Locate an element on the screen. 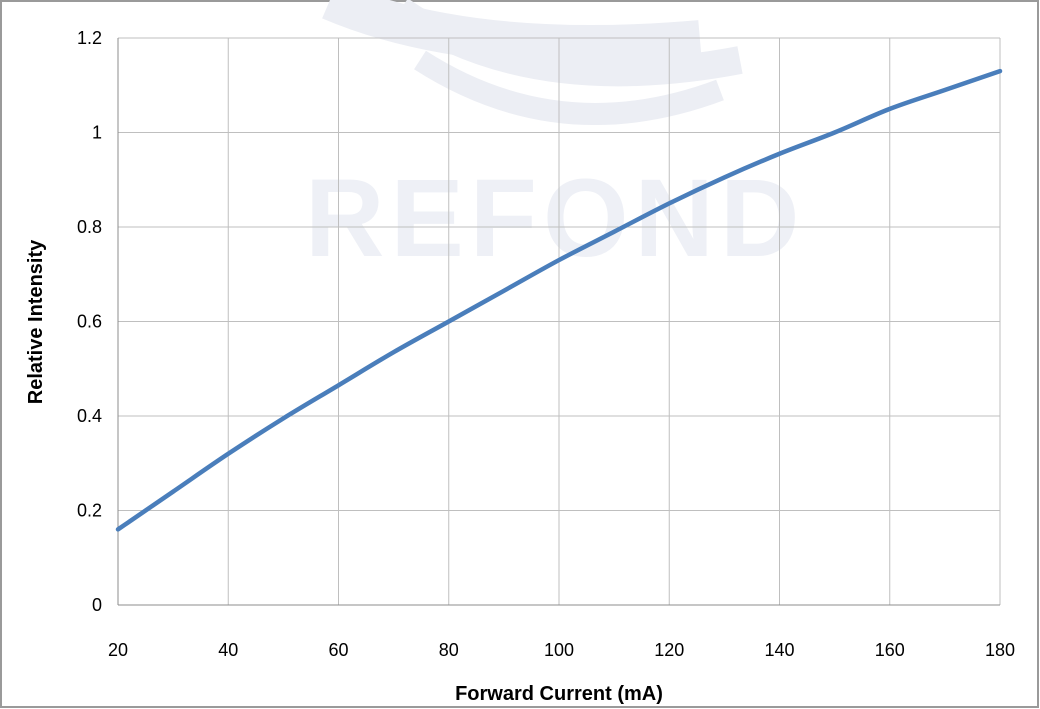 This screenshot has height=709, width=1040. x-tick-label: 160 is located at coordinates (890, 650).